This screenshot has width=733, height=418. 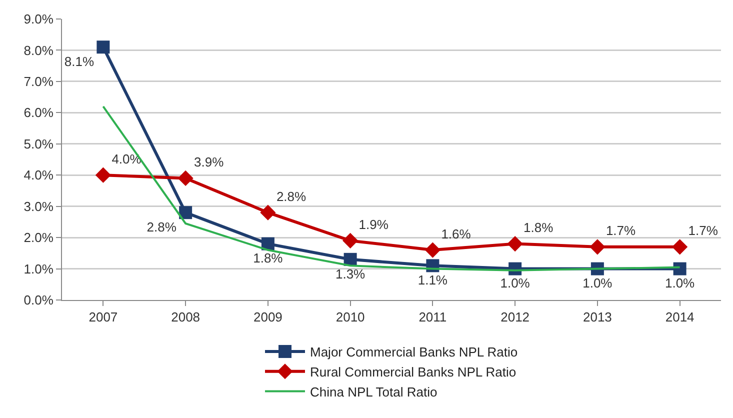 What do you see at coordinates (79, 61) in the screenshot?
I see `data-label: 8.1%` at bounding box center [79, 61].